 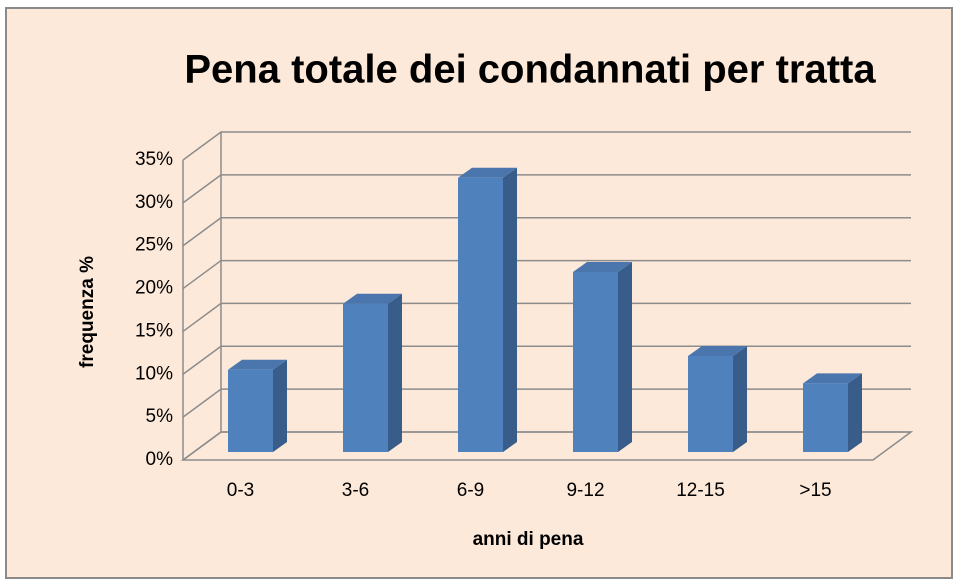 What do you see at coordinates (470, 490) in the screenshot?
I see `x-tick-label: 6-9` at bounding box center [470, 490].